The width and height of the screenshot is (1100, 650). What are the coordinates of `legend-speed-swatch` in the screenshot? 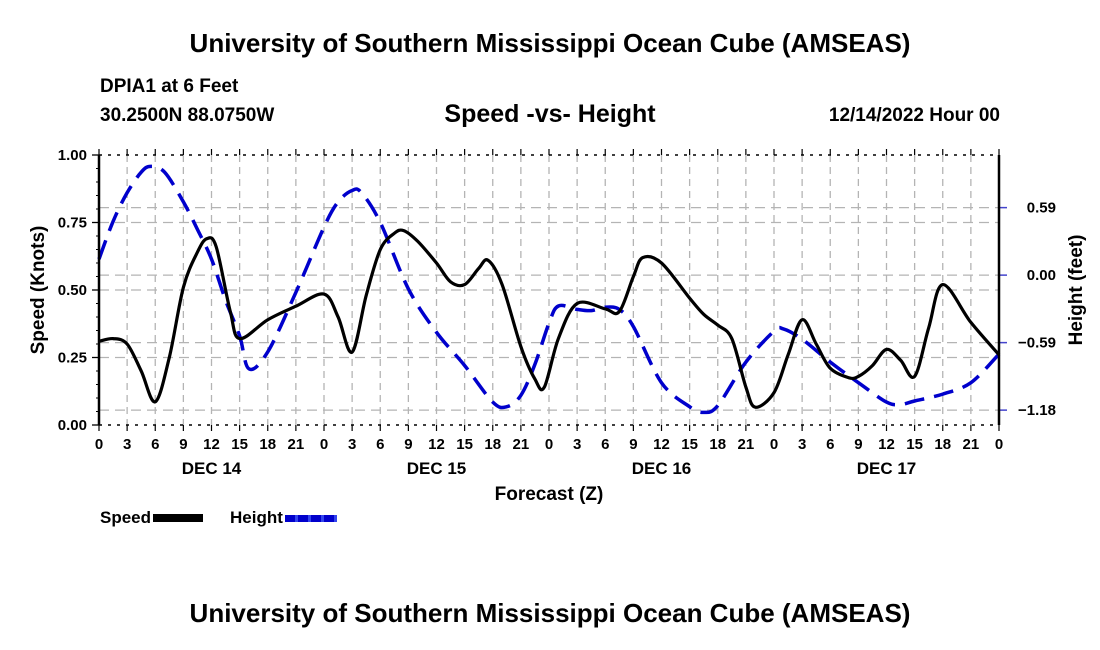 It's located at (178, 518).